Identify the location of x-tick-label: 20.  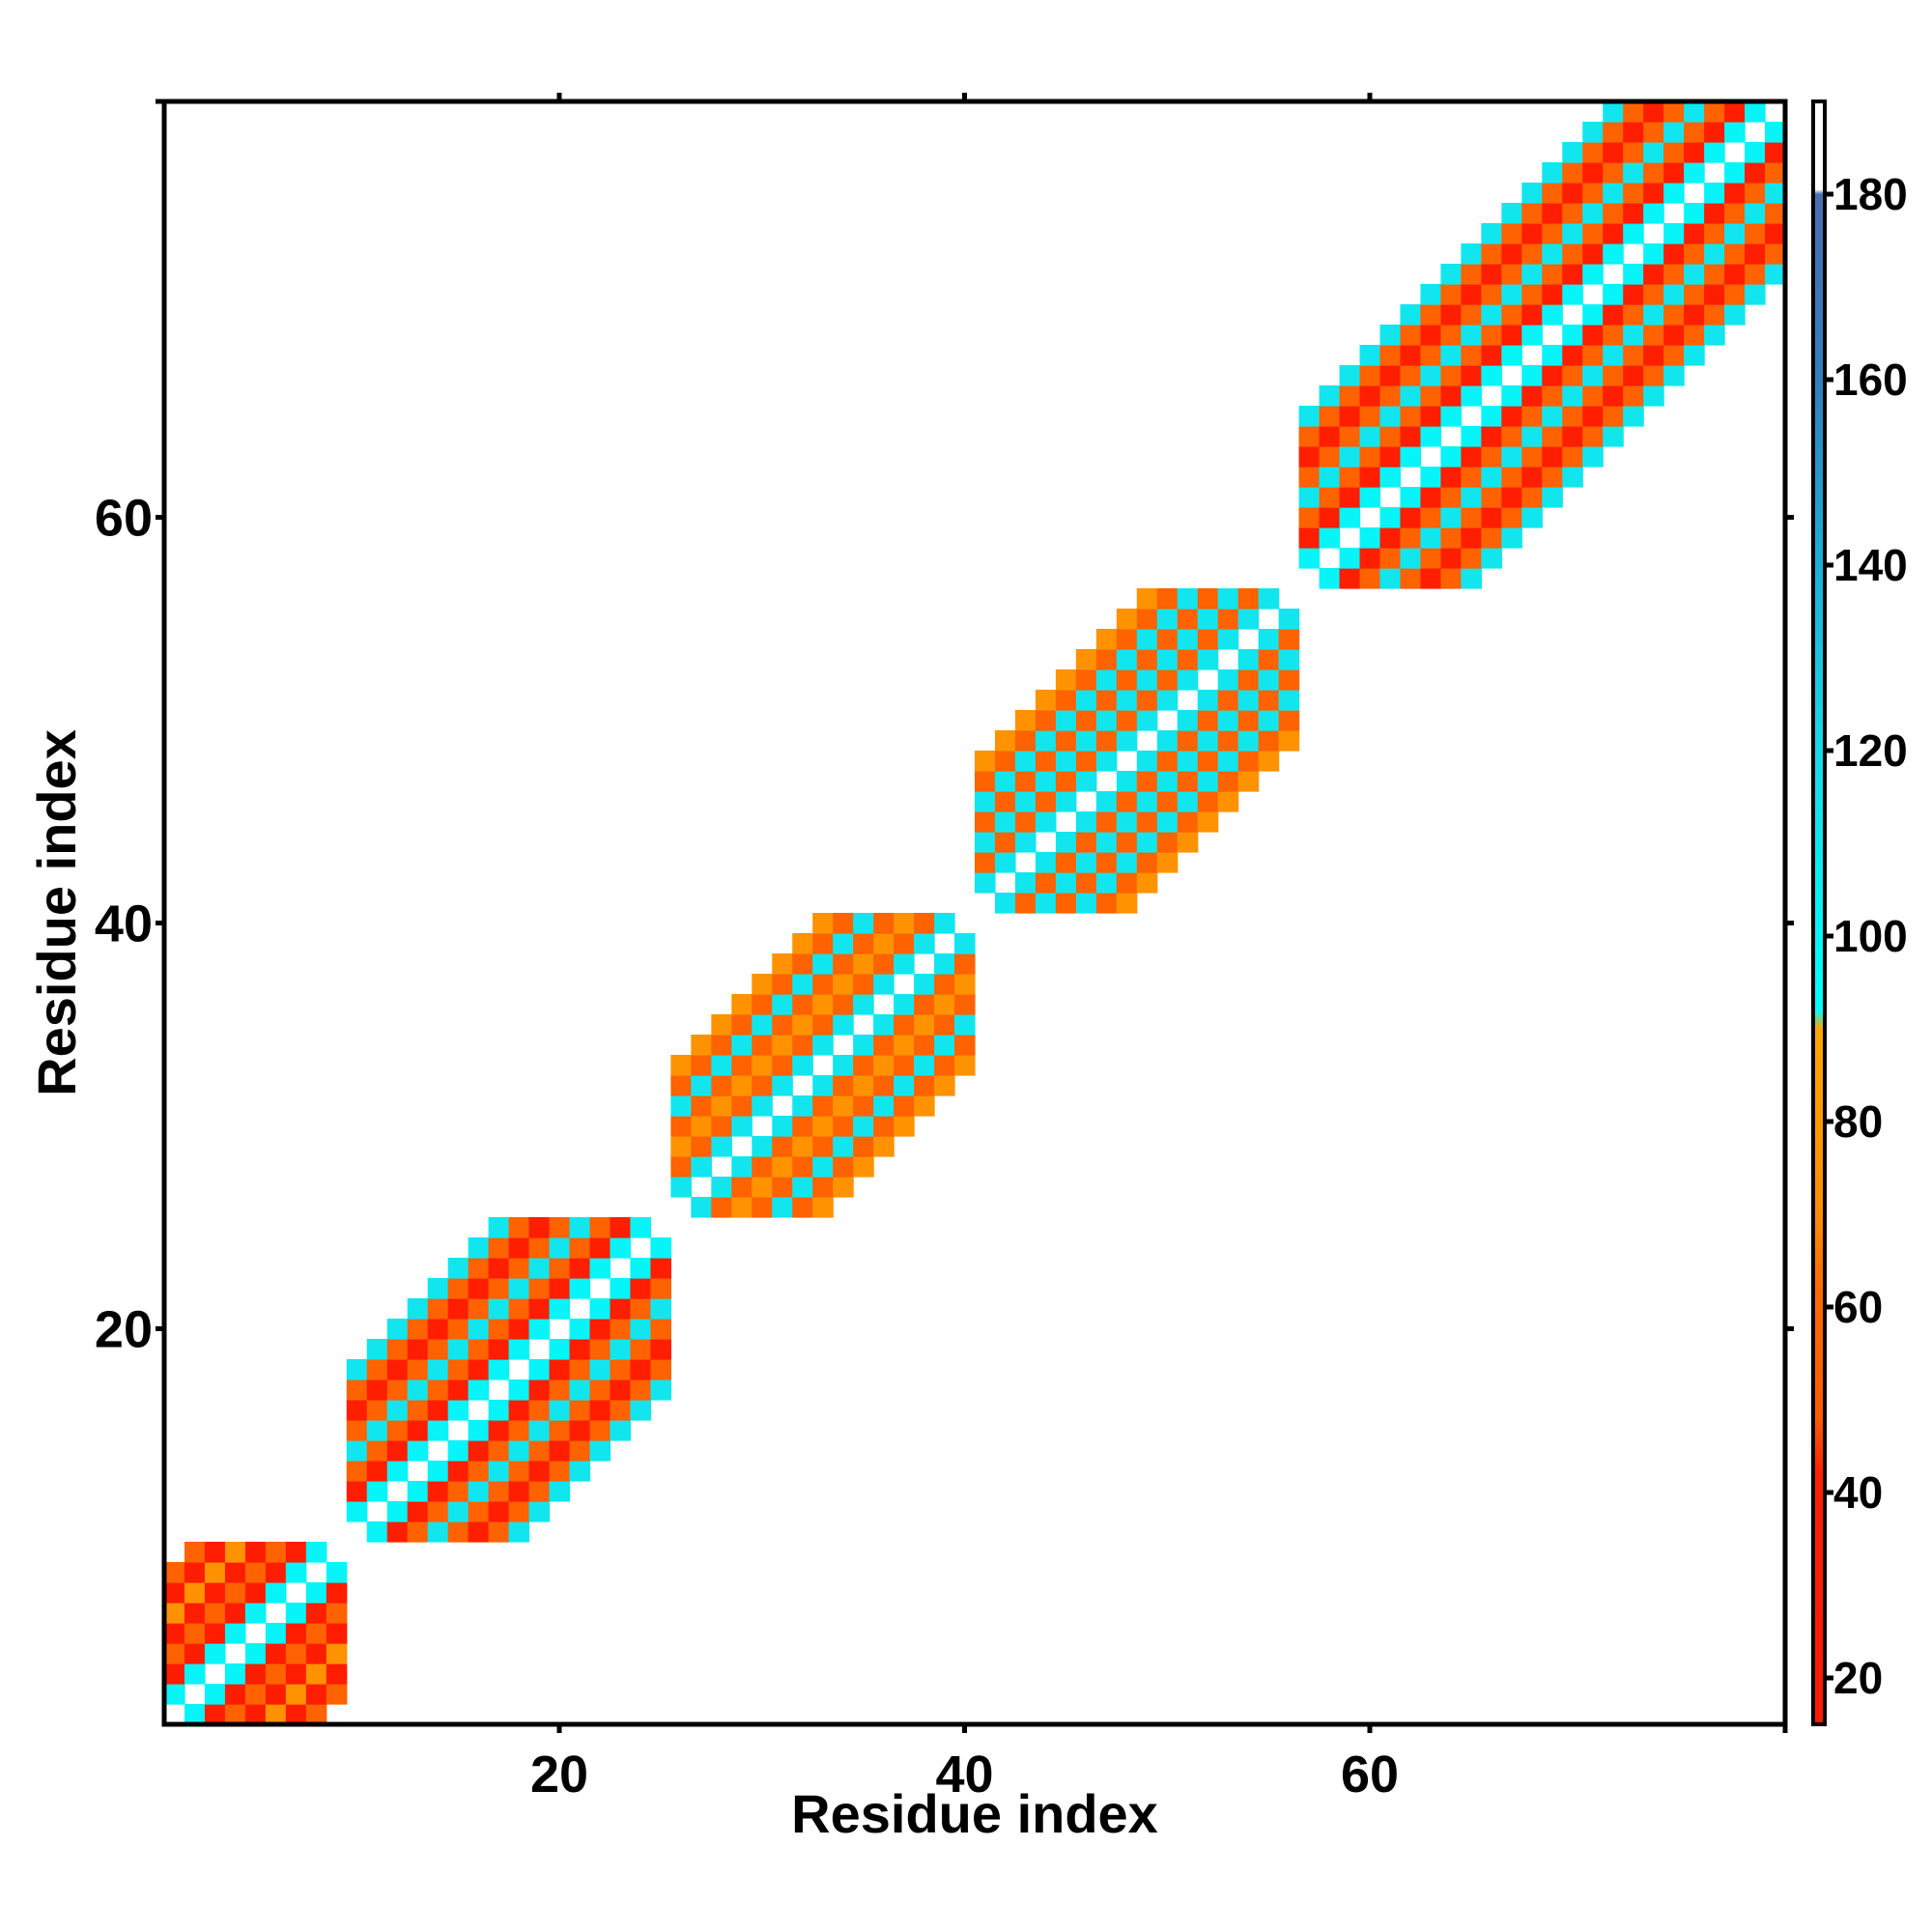
(559, 1775).